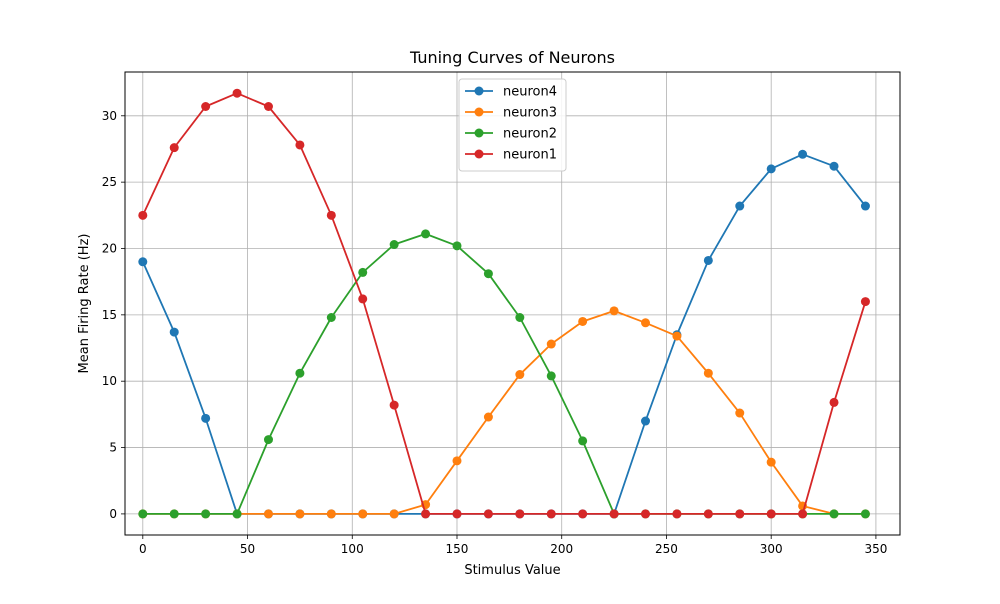 The width and height of the screenshot is (1000, 604). I want to click on x-tick-label: 200, so click(561, 549).